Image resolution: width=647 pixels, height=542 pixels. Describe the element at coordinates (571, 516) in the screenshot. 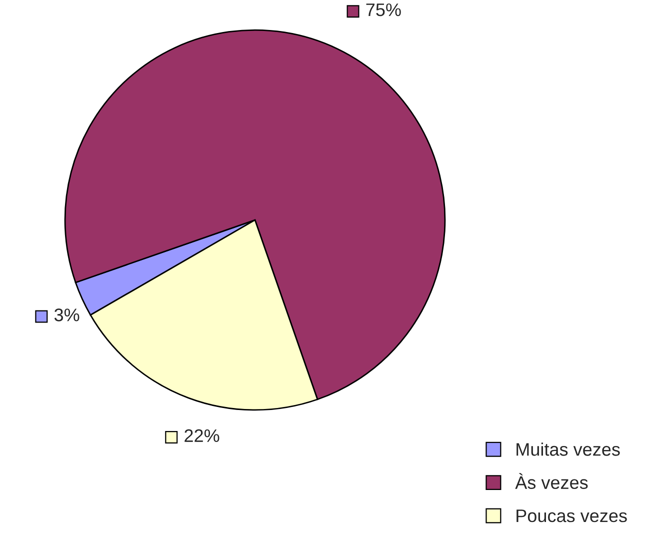

I see `legend-label: Poucas vezes` at that location.